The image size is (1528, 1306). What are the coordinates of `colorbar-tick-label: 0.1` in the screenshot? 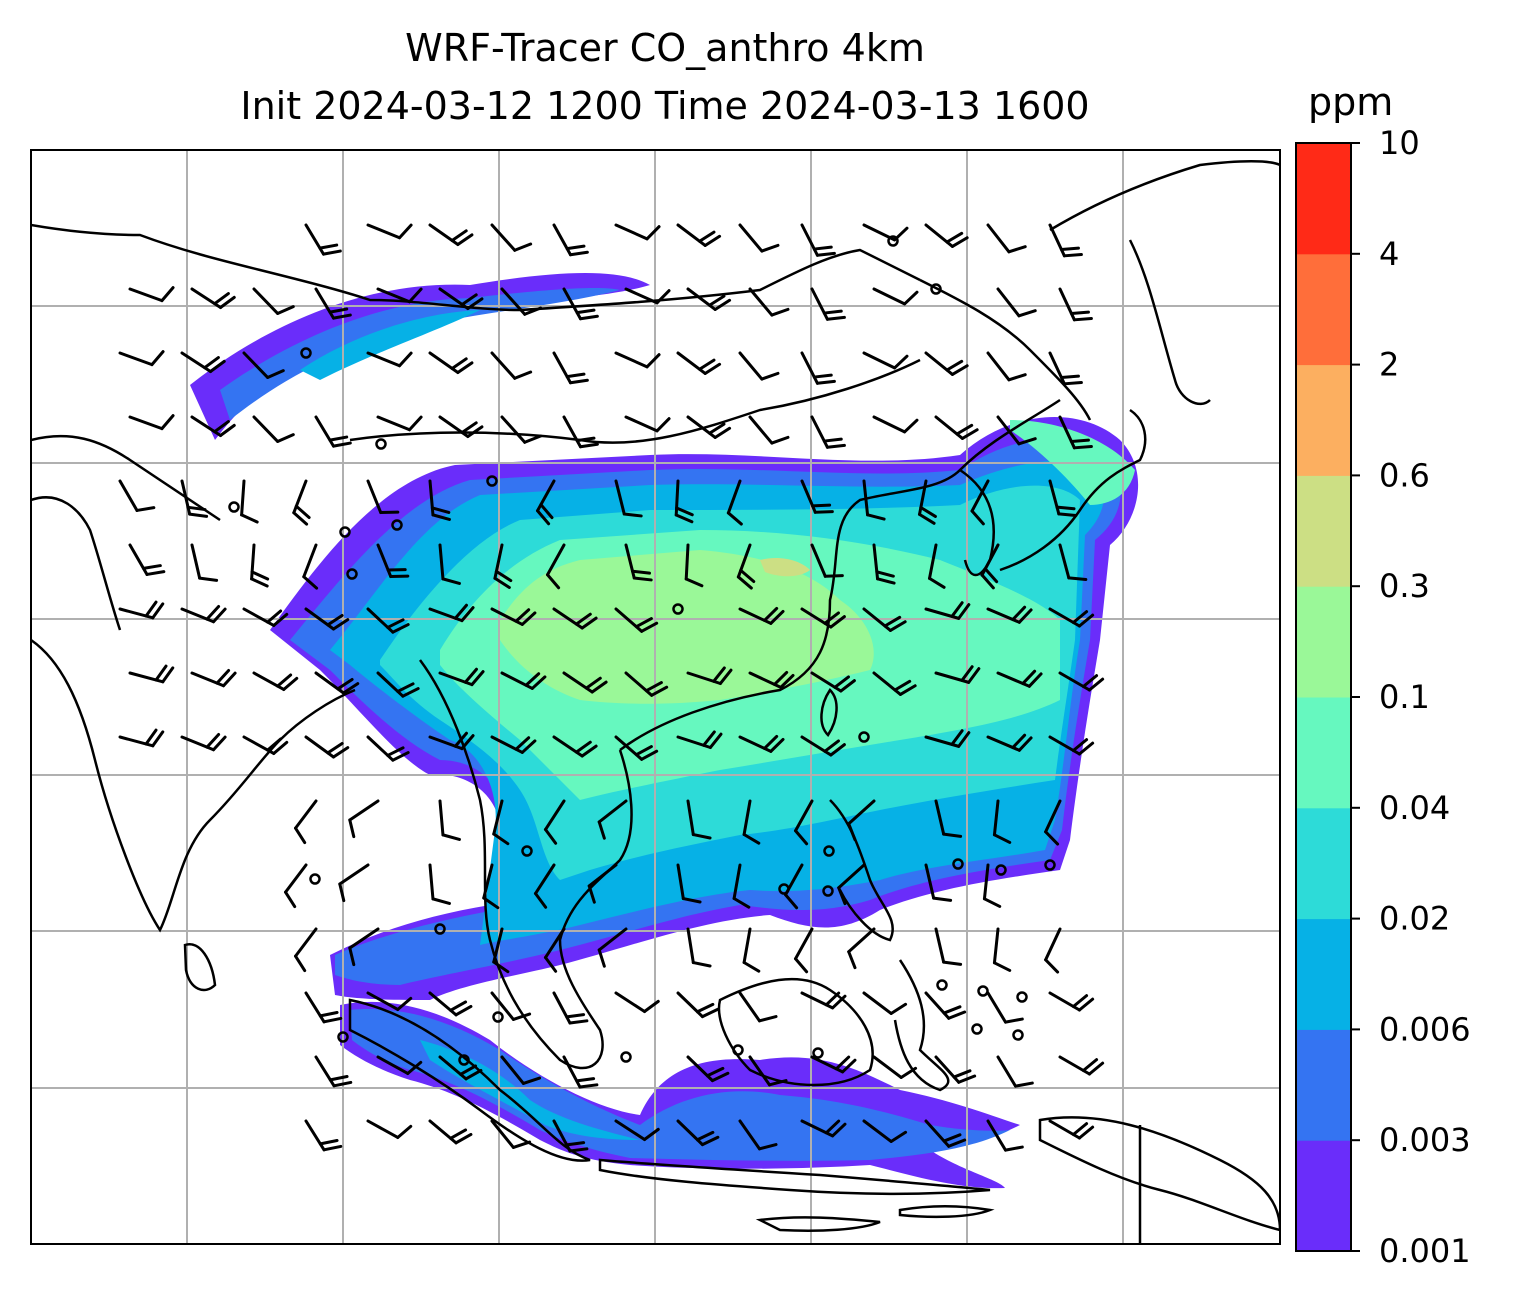 It's located at (1404, 697).